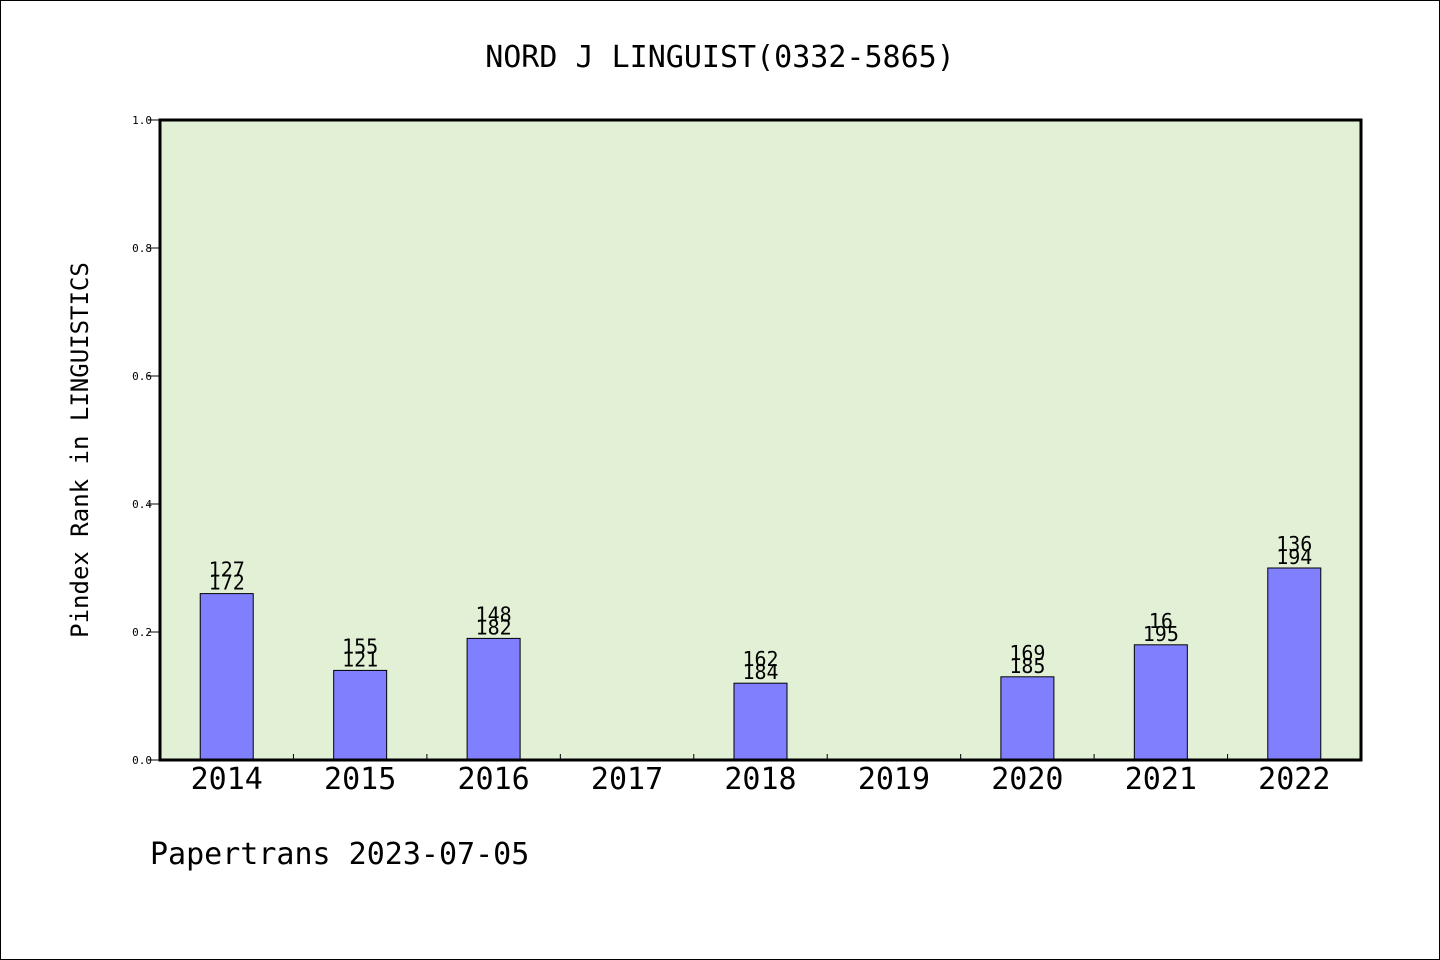 The image size is (1440, 960). Describe the element at coordinates (142, 248) in the screenshot. I see `y-tick-label: 0.8` at that location.